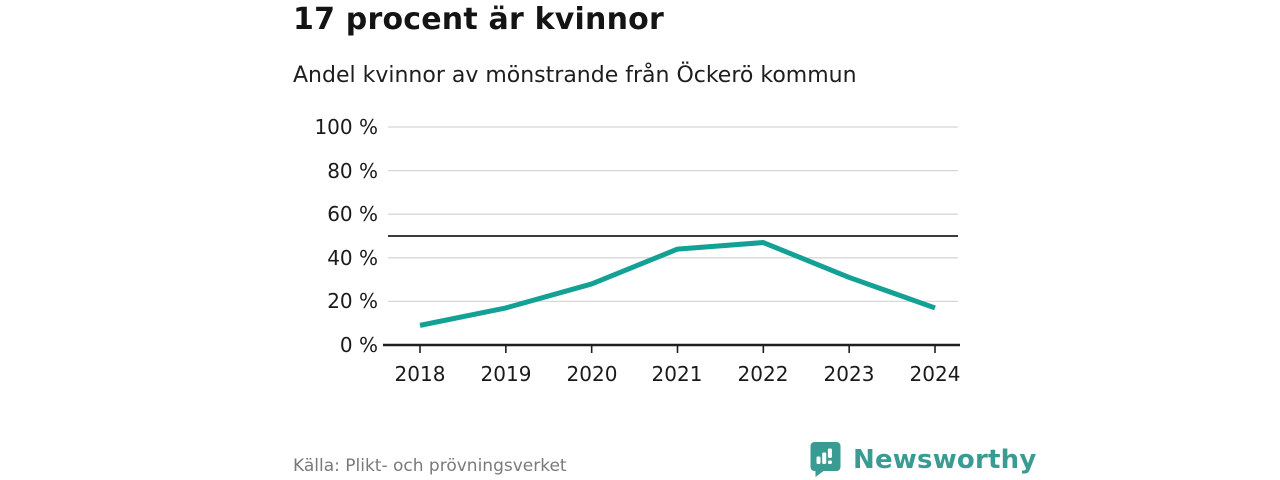 This screenshot has width=1280, height=480. Describe the element at coordinates (346, 127) in the screenshot. I see `y-axis-label-100: 100 %` at that location.